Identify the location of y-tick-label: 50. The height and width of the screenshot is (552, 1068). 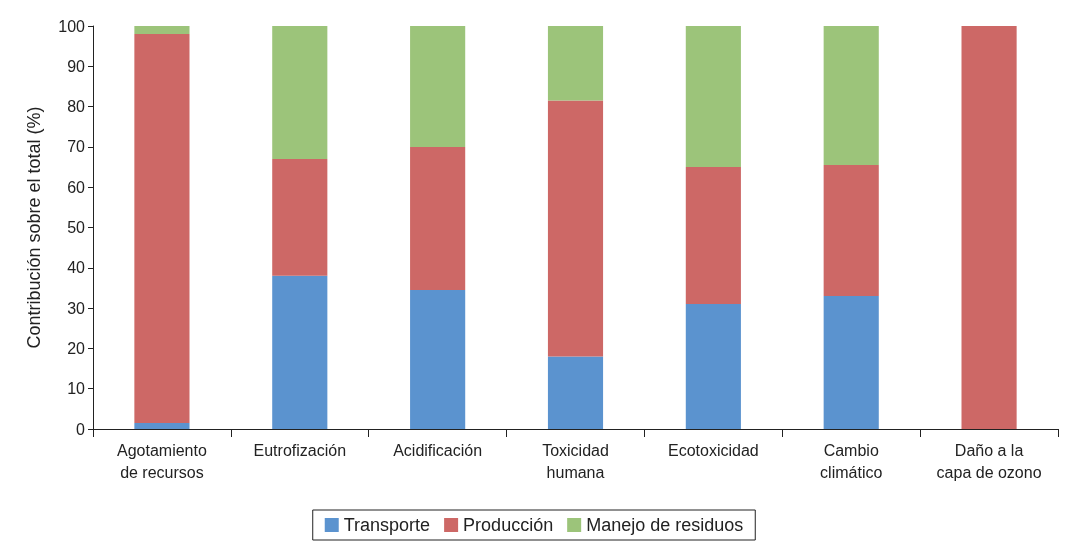
(76, 227).